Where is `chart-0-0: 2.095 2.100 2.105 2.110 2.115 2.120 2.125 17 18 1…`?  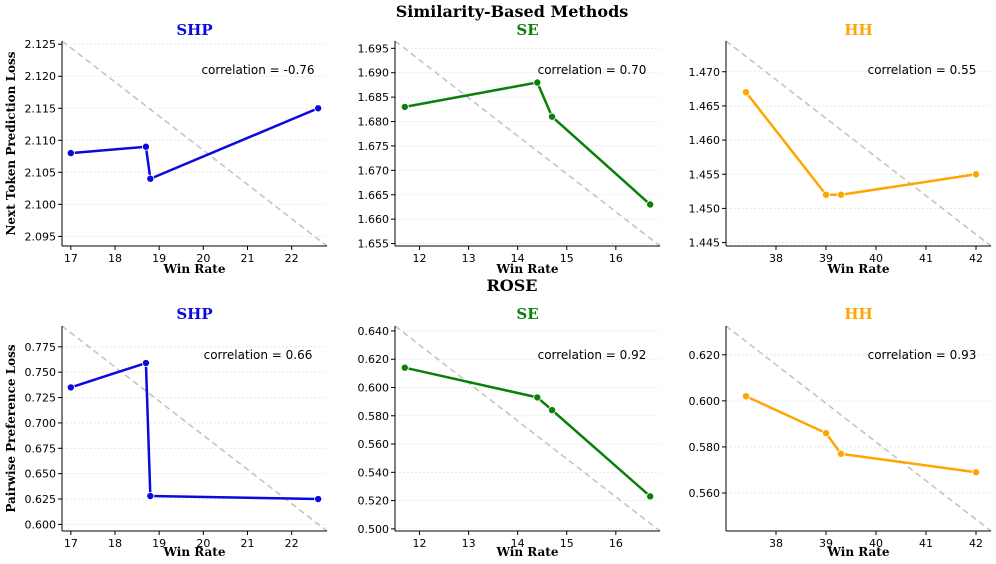 chart-0-0: 2.095 2.100 2.105 2.110 2.115 2.120 2.125 17 18 1… is located at coordinates (166, 148).